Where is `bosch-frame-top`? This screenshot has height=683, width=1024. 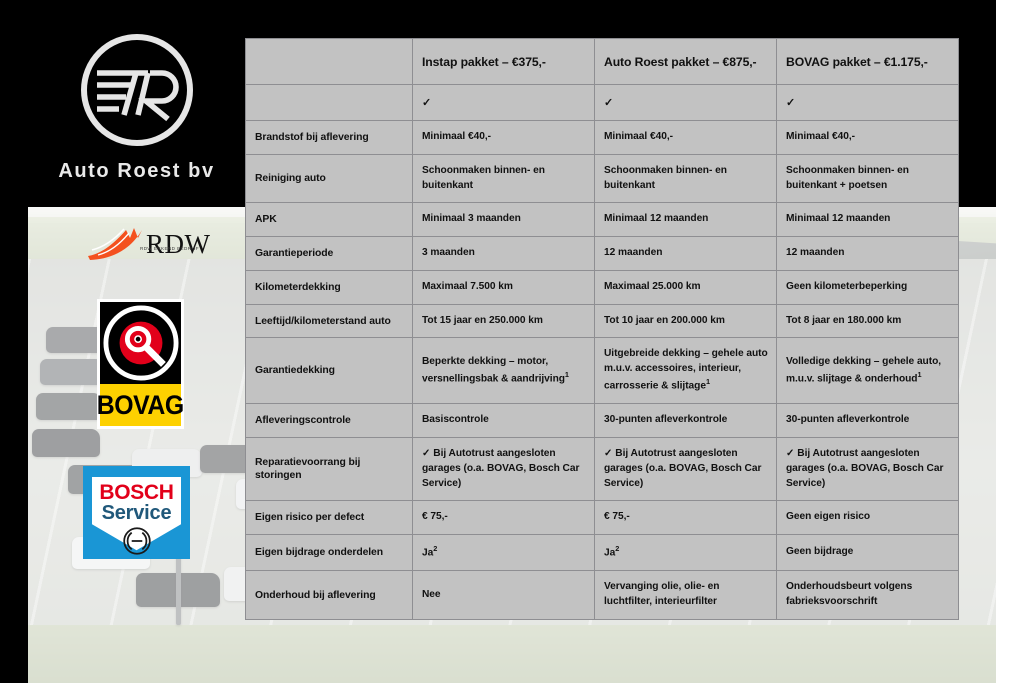 bosch-frame-top is located at coordinates (136, 471).